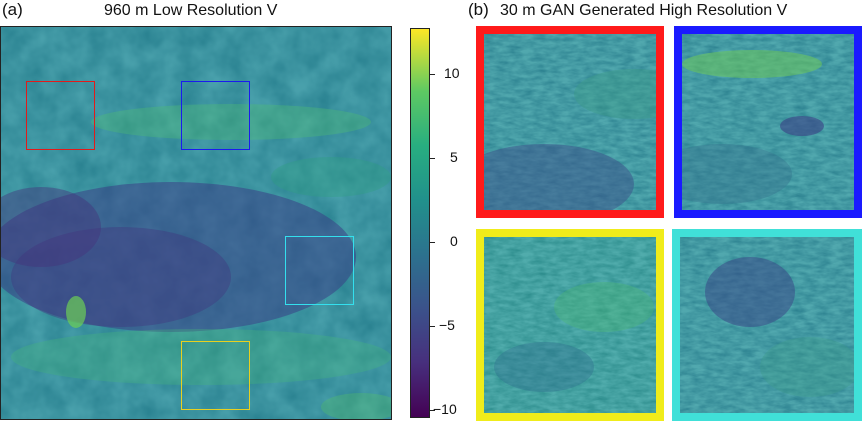 The image size is (864, 430). Describe the element at coordinates (570, 122) in the screenshot. I see `hires-thumbnail-red` at that location.